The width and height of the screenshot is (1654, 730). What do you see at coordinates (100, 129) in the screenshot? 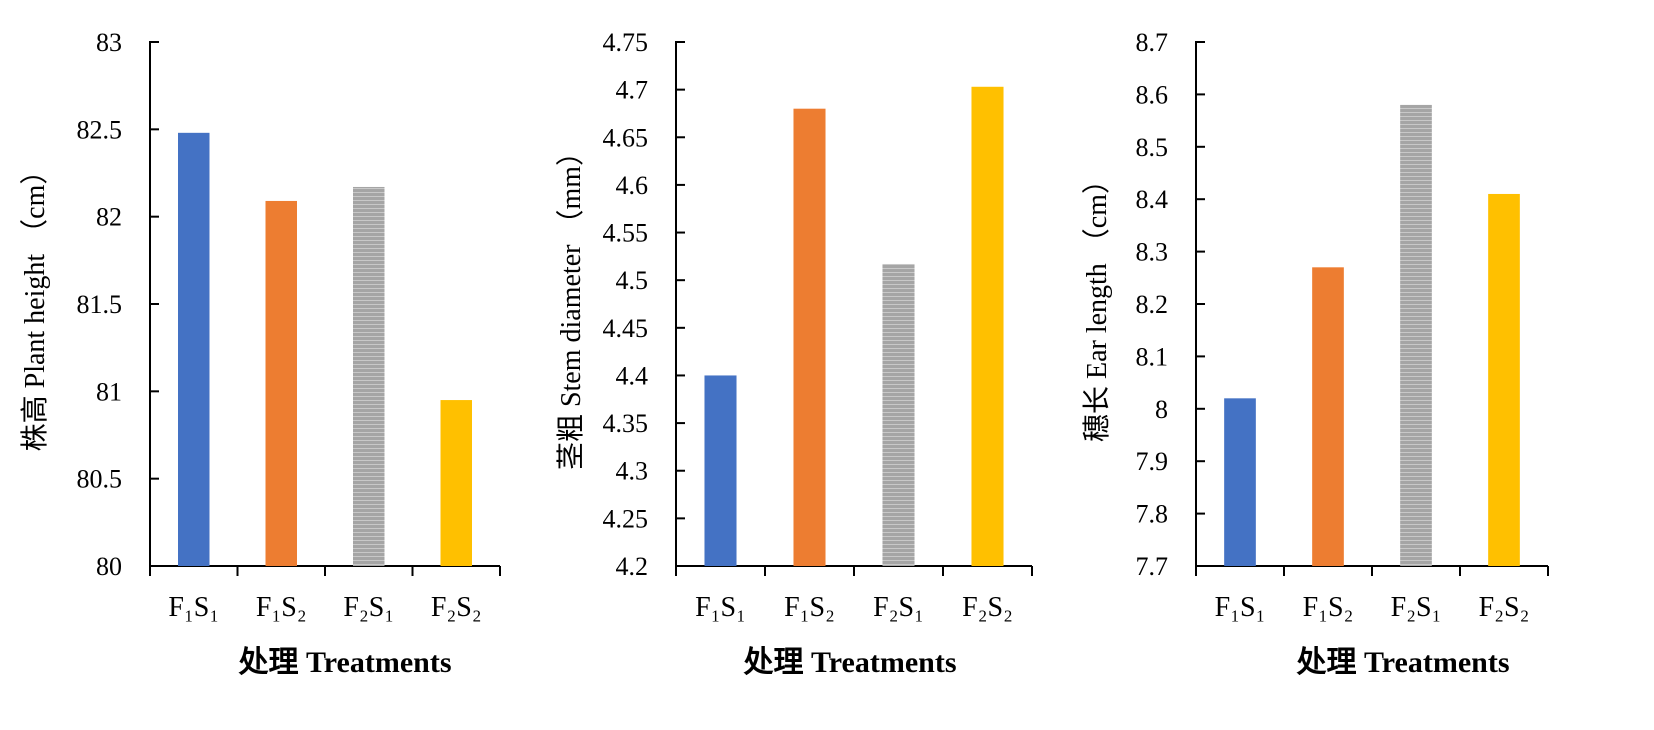
I see `y-tick-label: 82.5` at bounding box center [100, 129].